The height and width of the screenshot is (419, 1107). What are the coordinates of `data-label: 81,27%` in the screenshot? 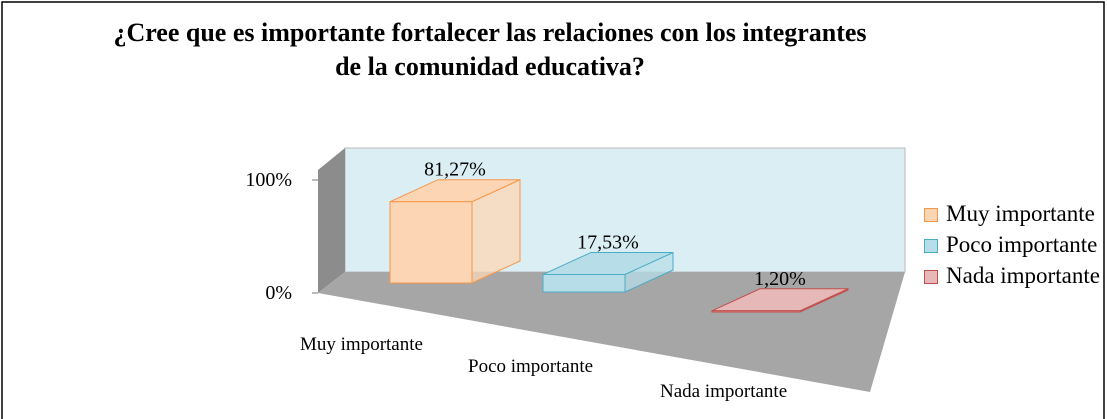 It's located at (455, 170).